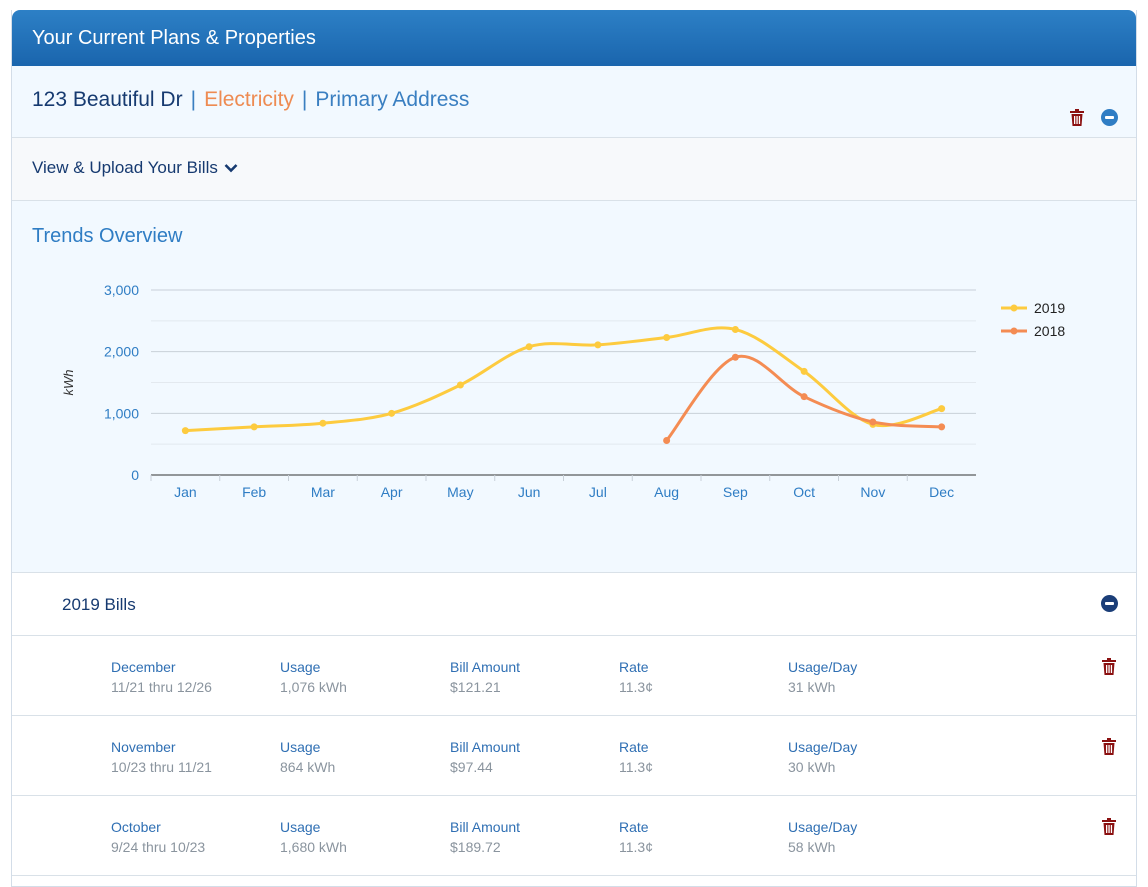 The height and width of the screenshot is (887, 1148). I want to click on bill-period: November 10/23 thru 11/21, so click(161, 757).